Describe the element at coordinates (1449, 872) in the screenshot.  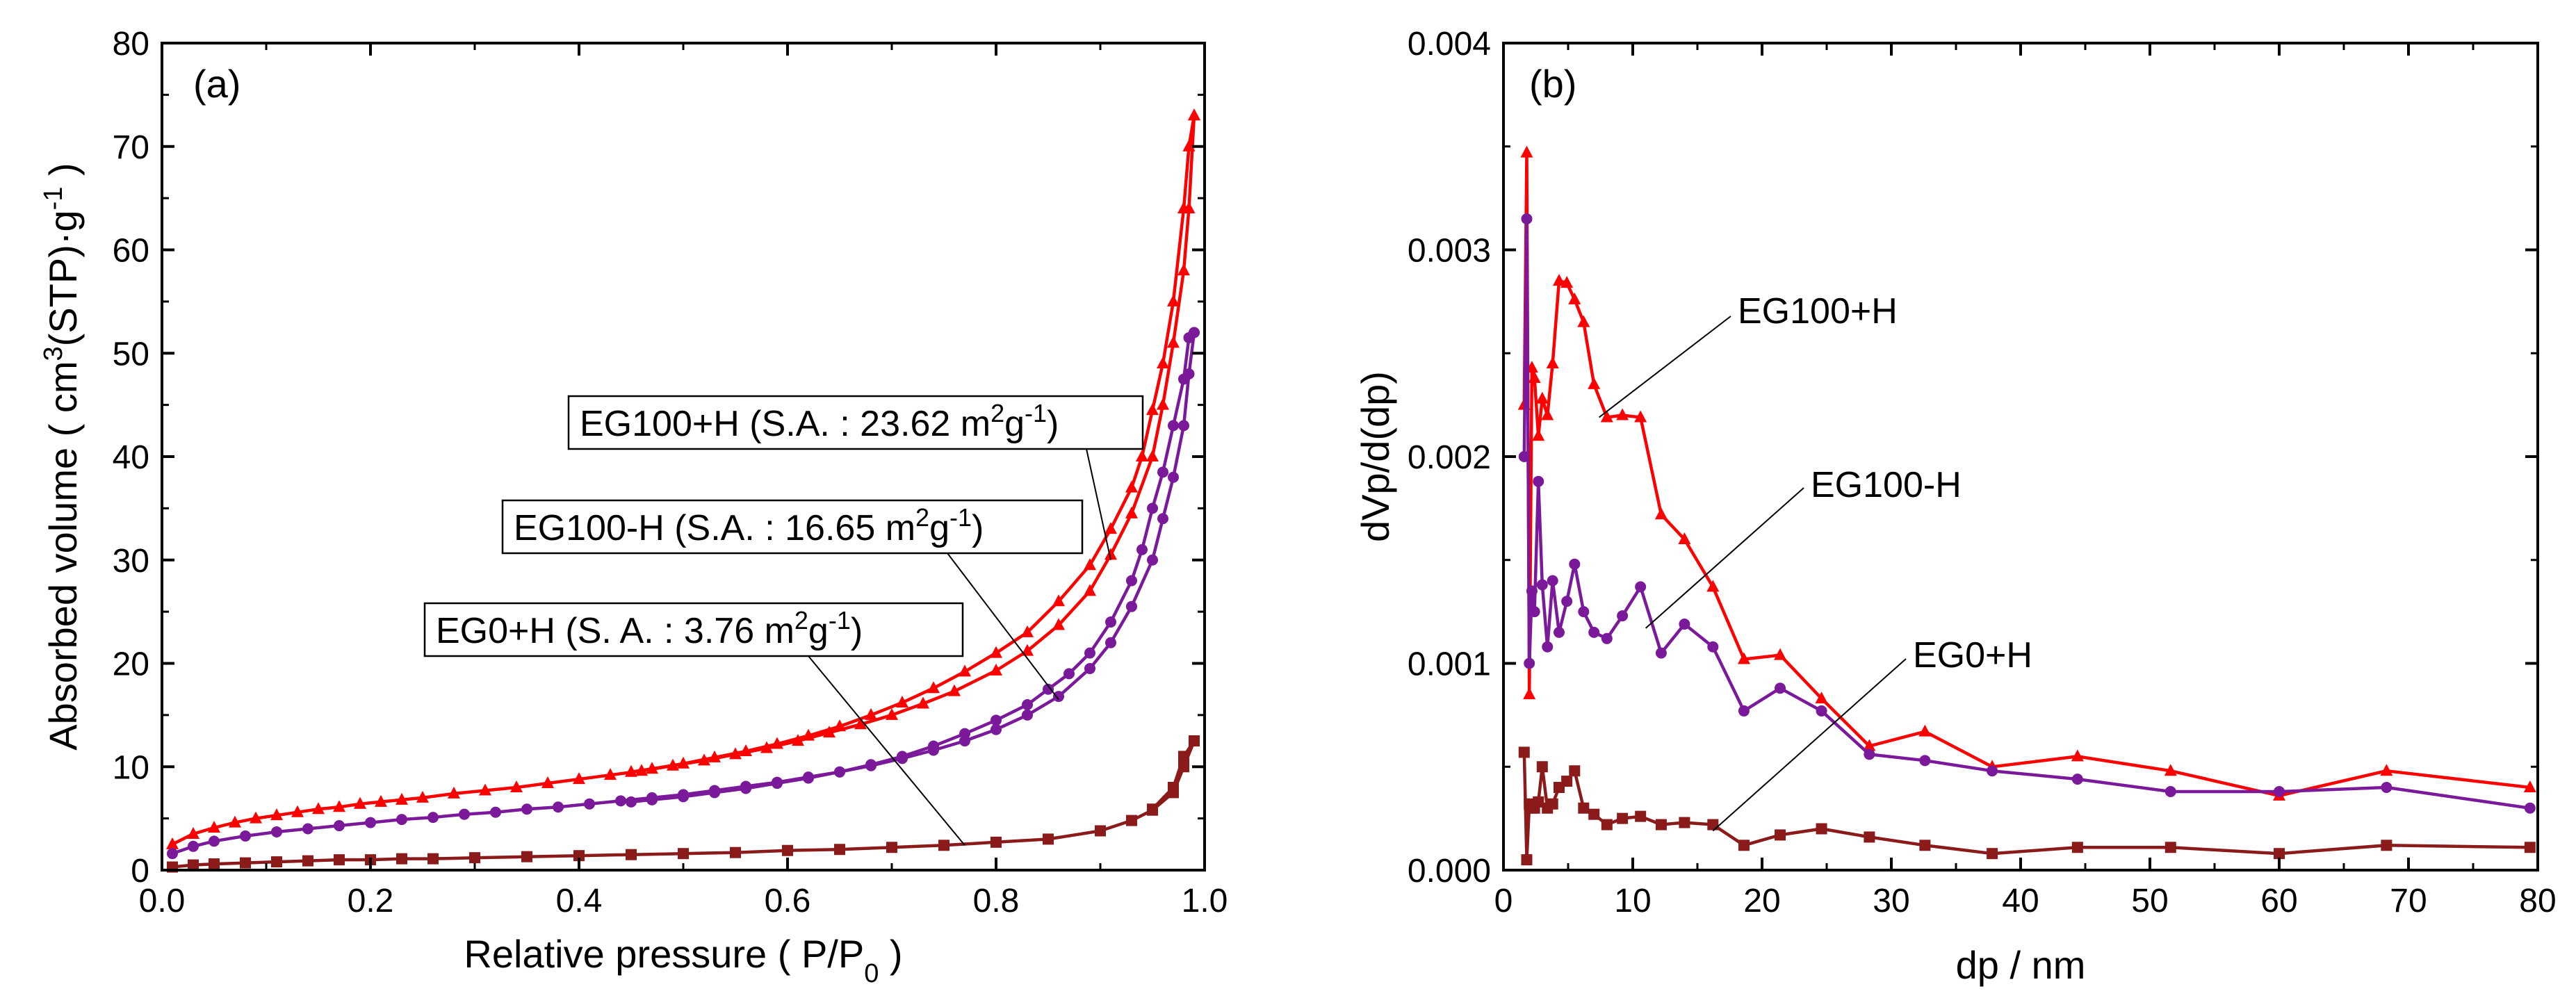
I see `panel-b-y-tick-label: 0.000` at that location.